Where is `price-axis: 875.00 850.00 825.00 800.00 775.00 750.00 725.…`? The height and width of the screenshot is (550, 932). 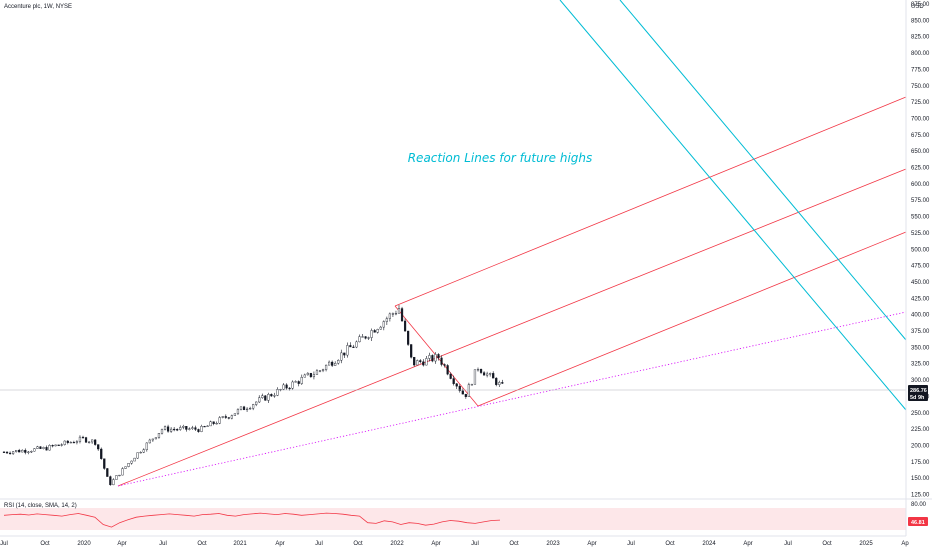 price-axis: 875.00 850.00 825.00 800.00 775.00 750.00 725.… is located at coordinates (920, 250).